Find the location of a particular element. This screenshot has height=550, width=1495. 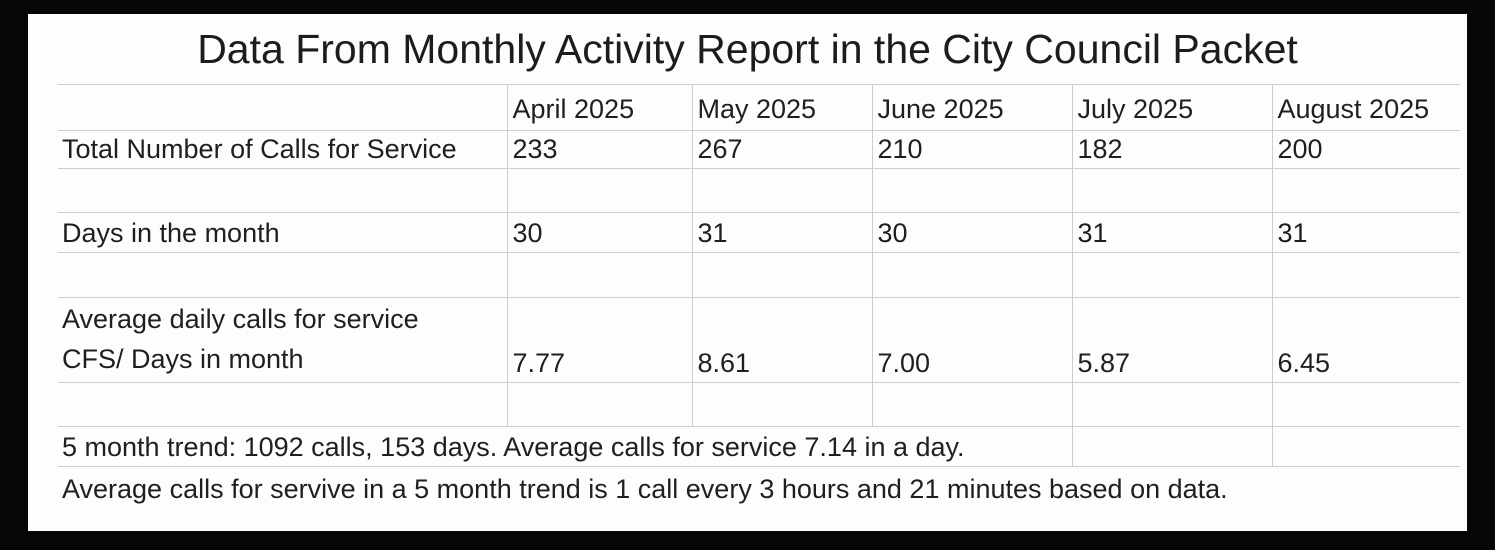

cell-value: 210 is located at coordinates (972, 149).